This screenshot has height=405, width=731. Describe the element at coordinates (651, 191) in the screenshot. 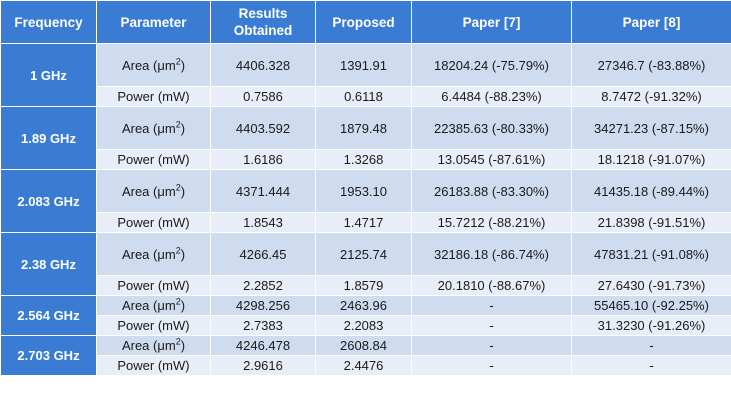

I see `paper8-cell: 41435.18 (-89.44%)` at that location.